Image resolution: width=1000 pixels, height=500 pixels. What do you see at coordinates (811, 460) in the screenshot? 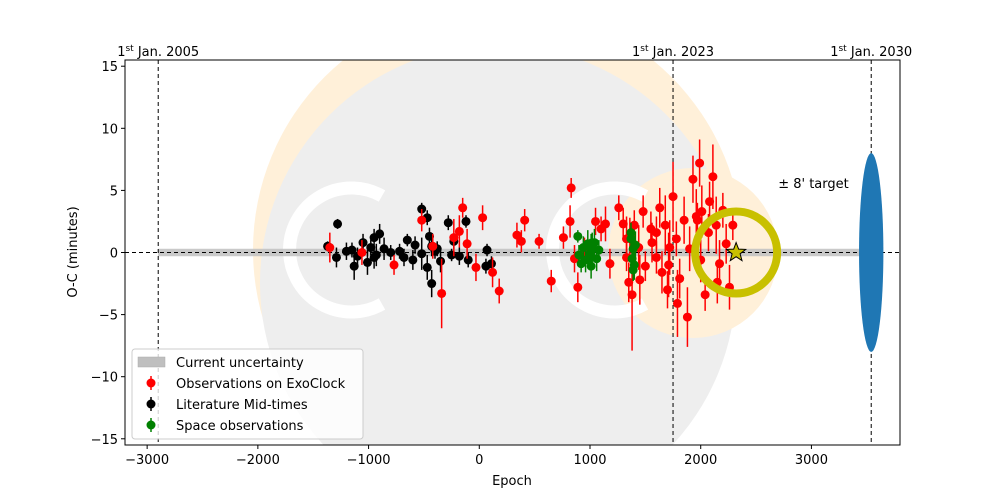
I see `x-tick-label: 3000` at bounding box center [811, 460].